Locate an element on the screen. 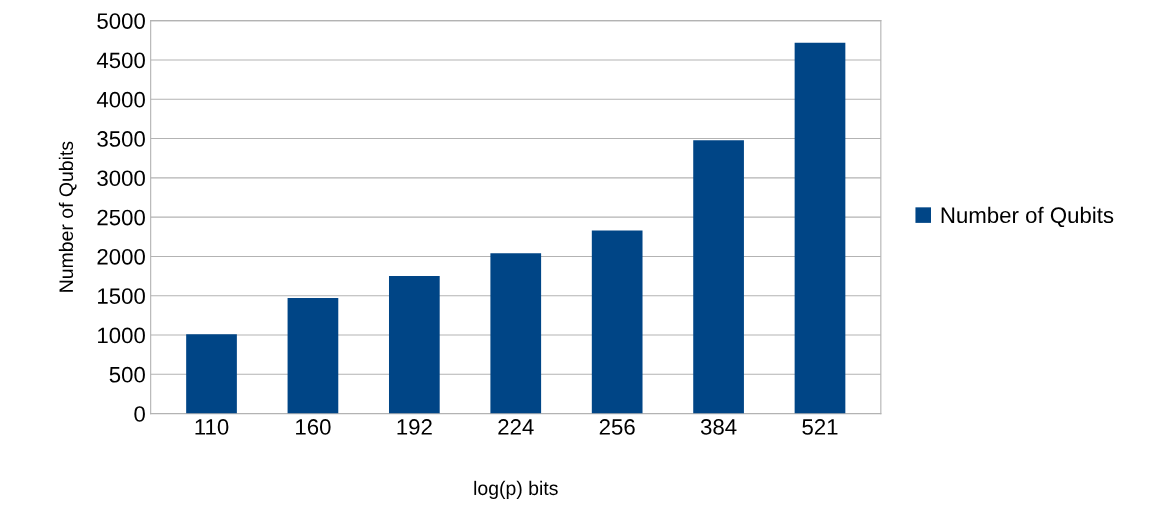 The image size is (1159, 517). y-tick-label: 0 is located at coordinates (139, 414).